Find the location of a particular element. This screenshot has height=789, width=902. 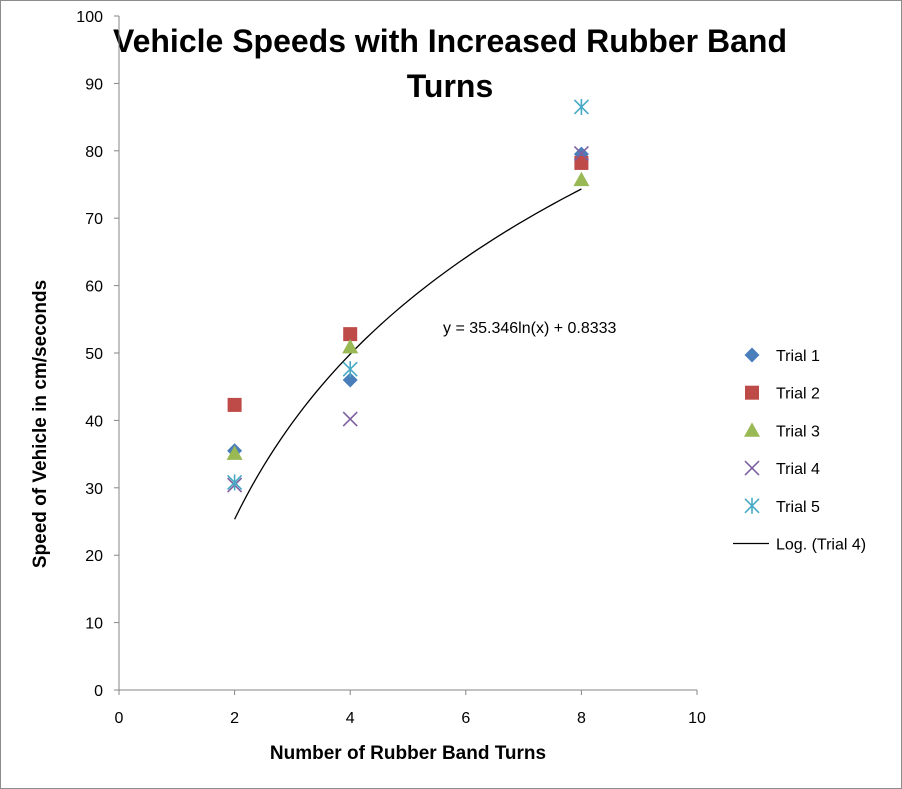

y-tick-label: 70 is located at coordinates (94, 219).